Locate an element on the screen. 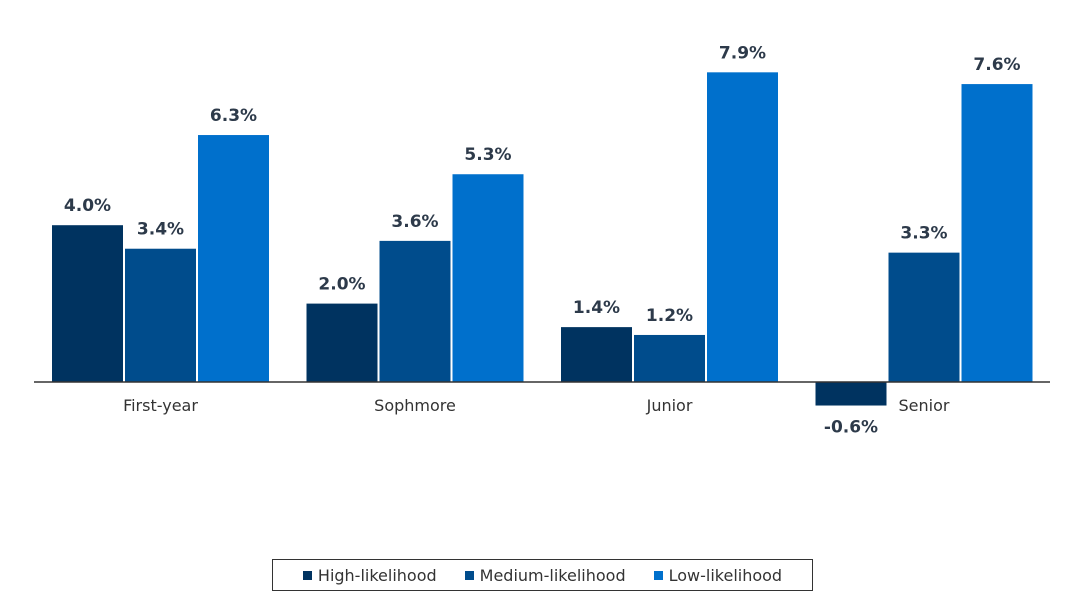 Image resolution: width=1088 pixels, height=605 pixels. bar-low-likelihood-sophmore is located at coordinates (488, 278).